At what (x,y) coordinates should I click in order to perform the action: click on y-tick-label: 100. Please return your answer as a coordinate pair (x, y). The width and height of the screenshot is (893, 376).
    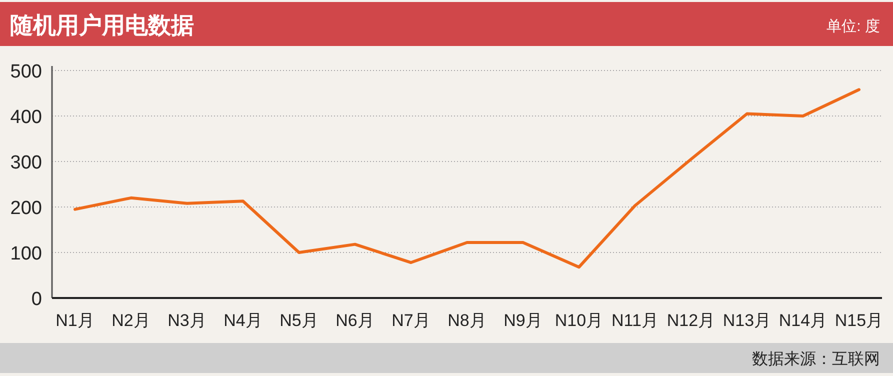
    Looking at the image, I should click on (26, 254).